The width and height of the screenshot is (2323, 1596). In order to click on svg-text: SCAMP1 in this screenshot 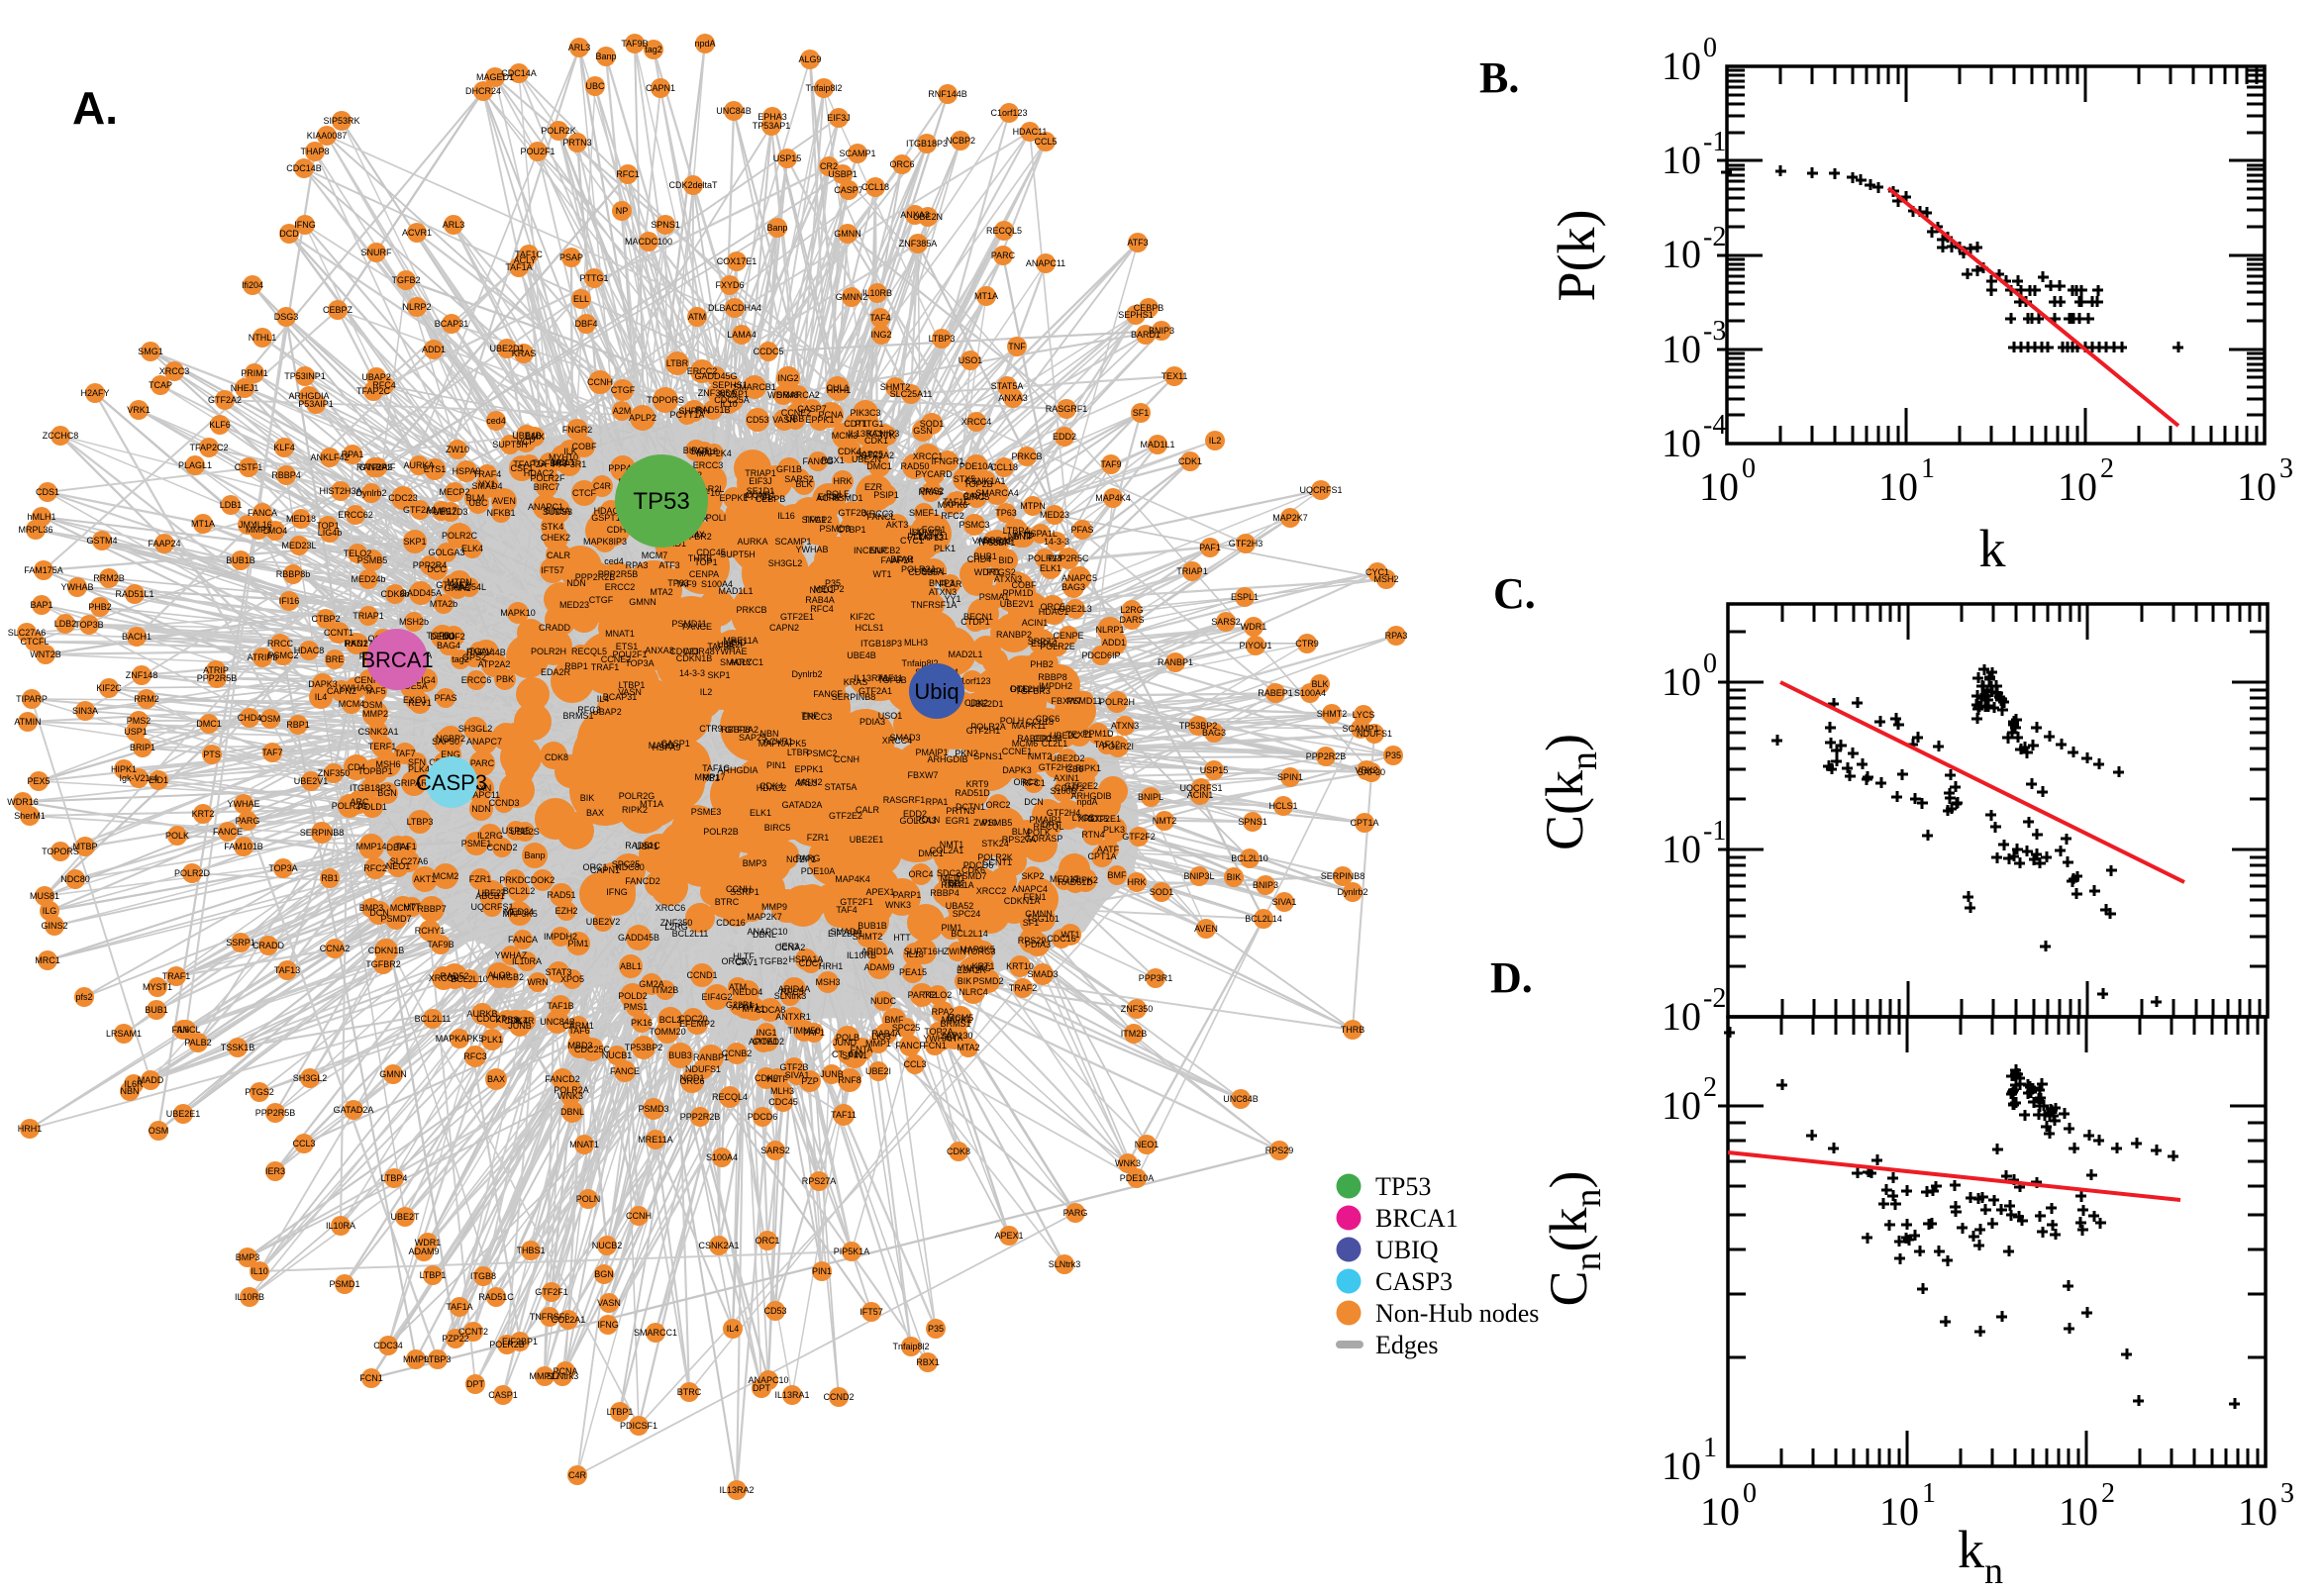, I will do `click(857, 153)`.